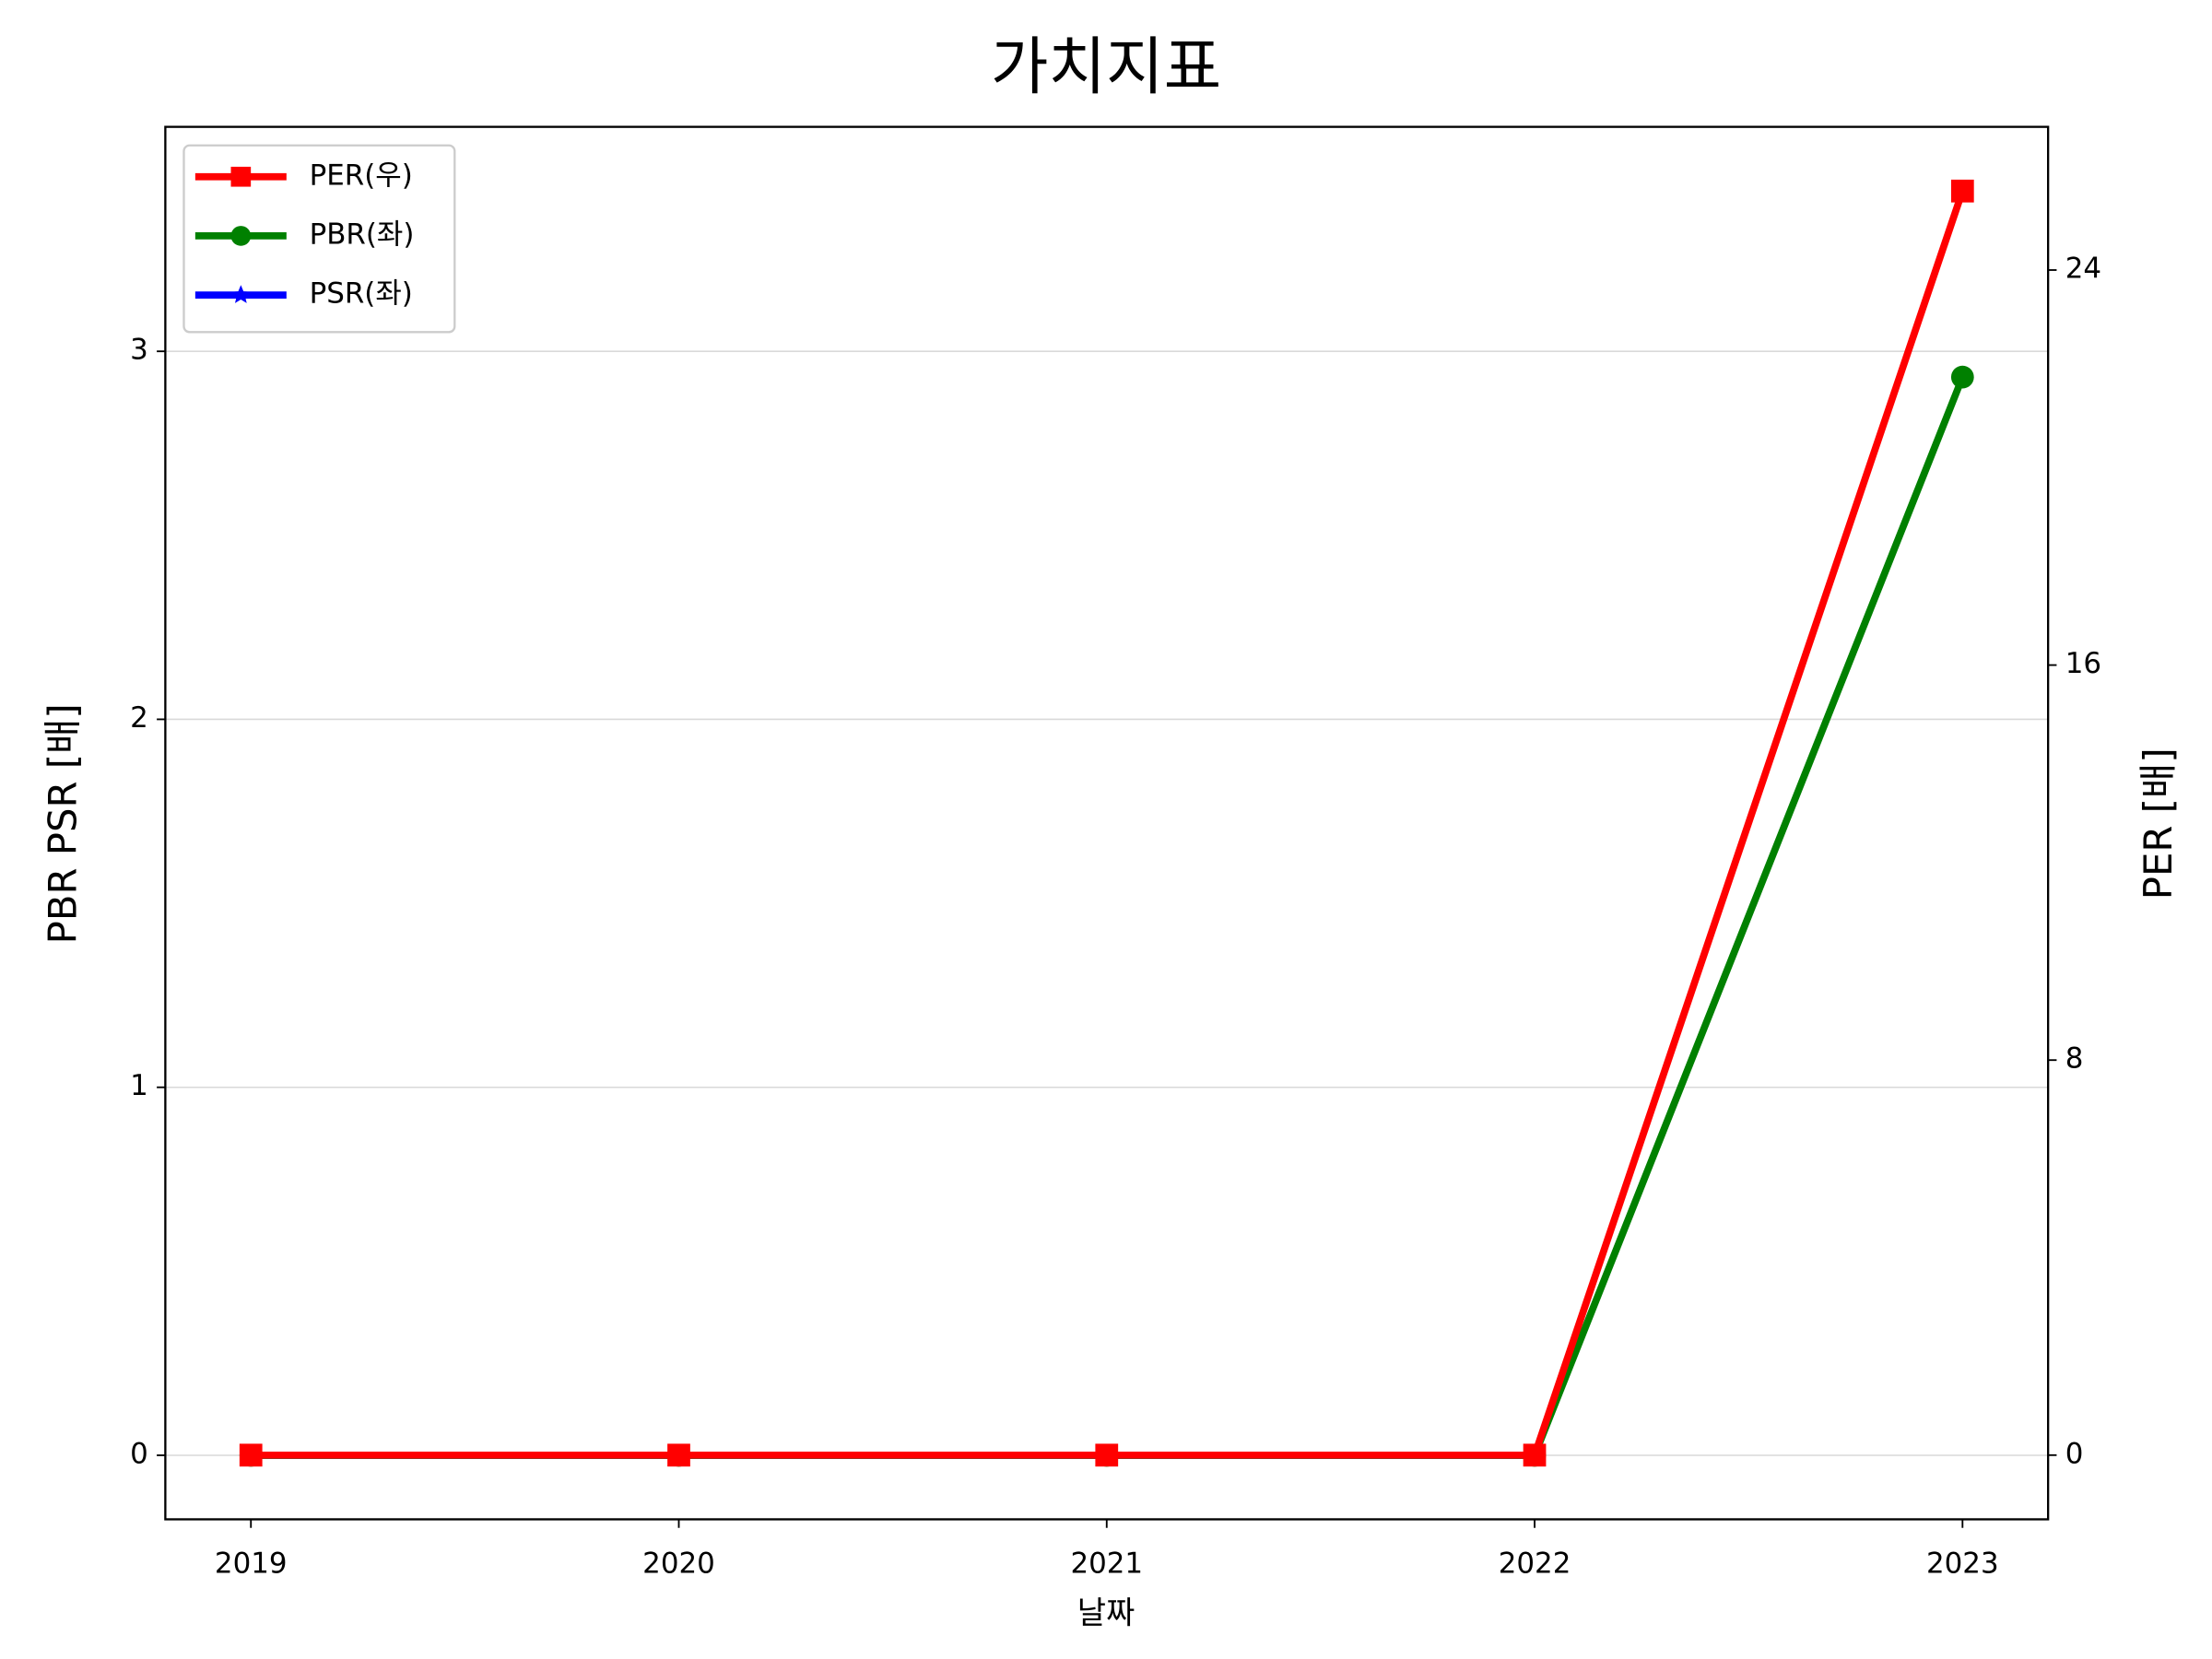 This screenshot has width=2212, height=1659. Describe the element at coordinates (2083, 268) in the screenshot. I see `y2-tick-label: 24` at that location.